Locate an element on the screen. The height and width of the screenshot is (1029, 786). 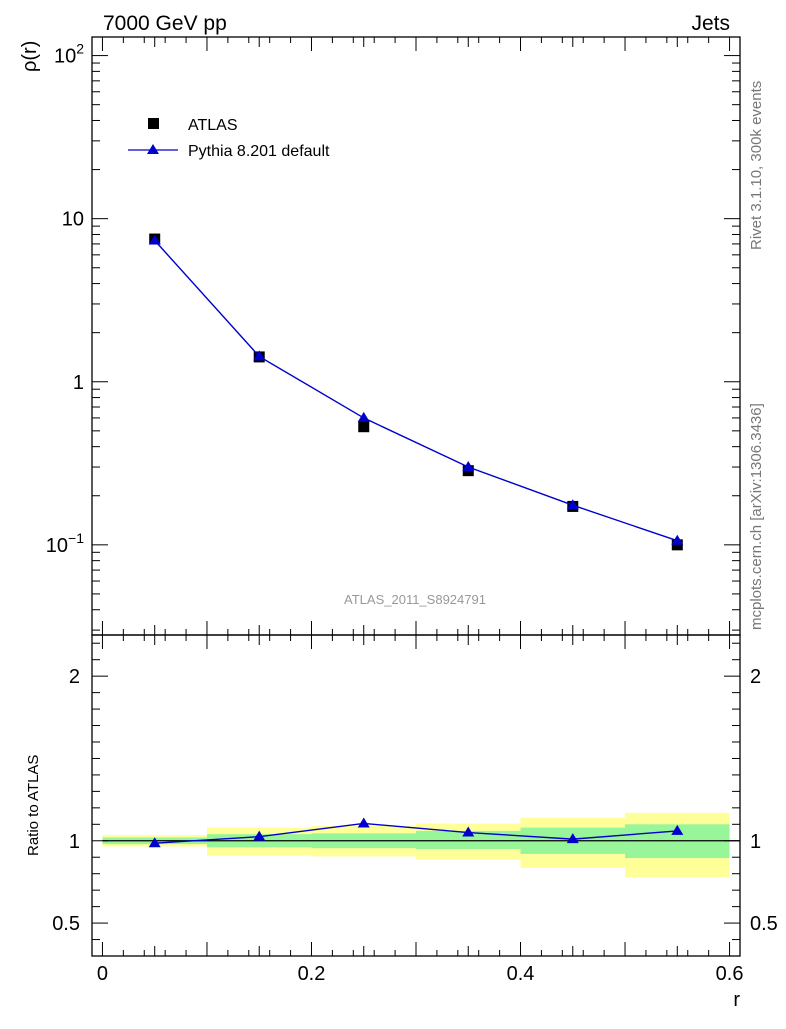
main-y-tick-label-3: 10² is located at coordinates (69, 54).